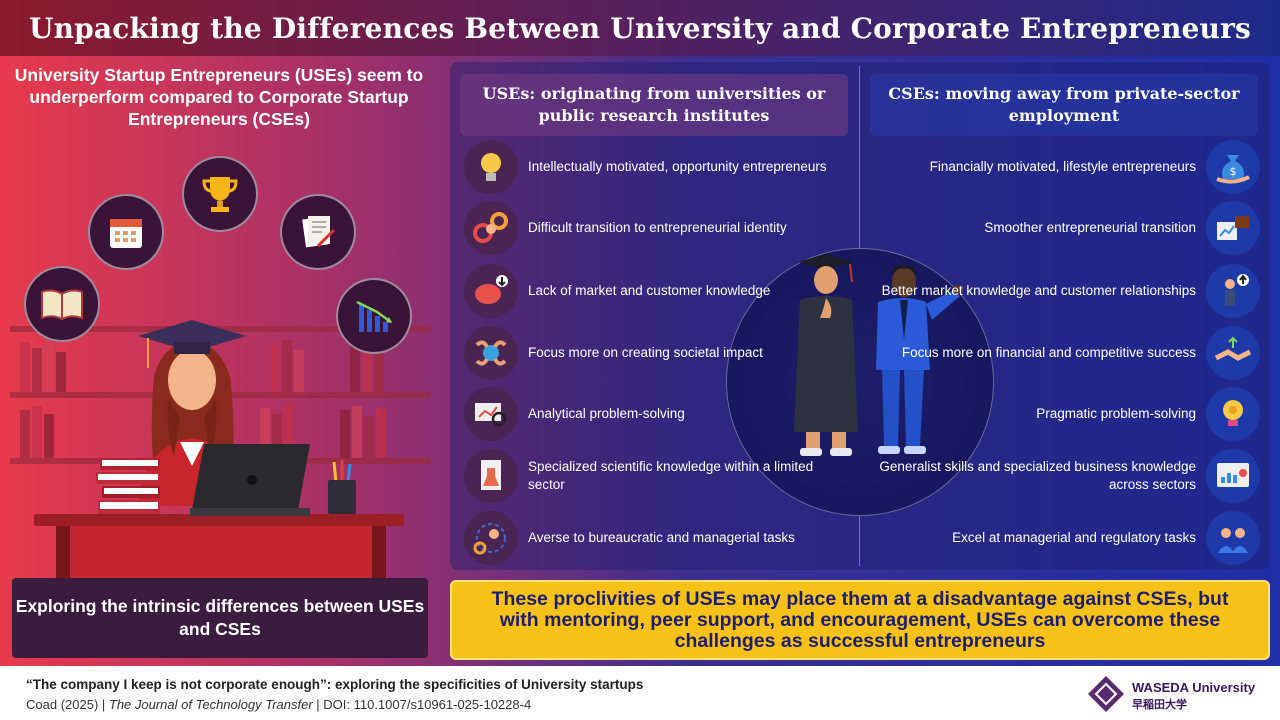 This screenshot has height=720, width=1280. What do you see at coordinates (654, 414) in the screenshot?
I see `uses-item-5: Analytical problem-solving` at bounding box center [654, 414].